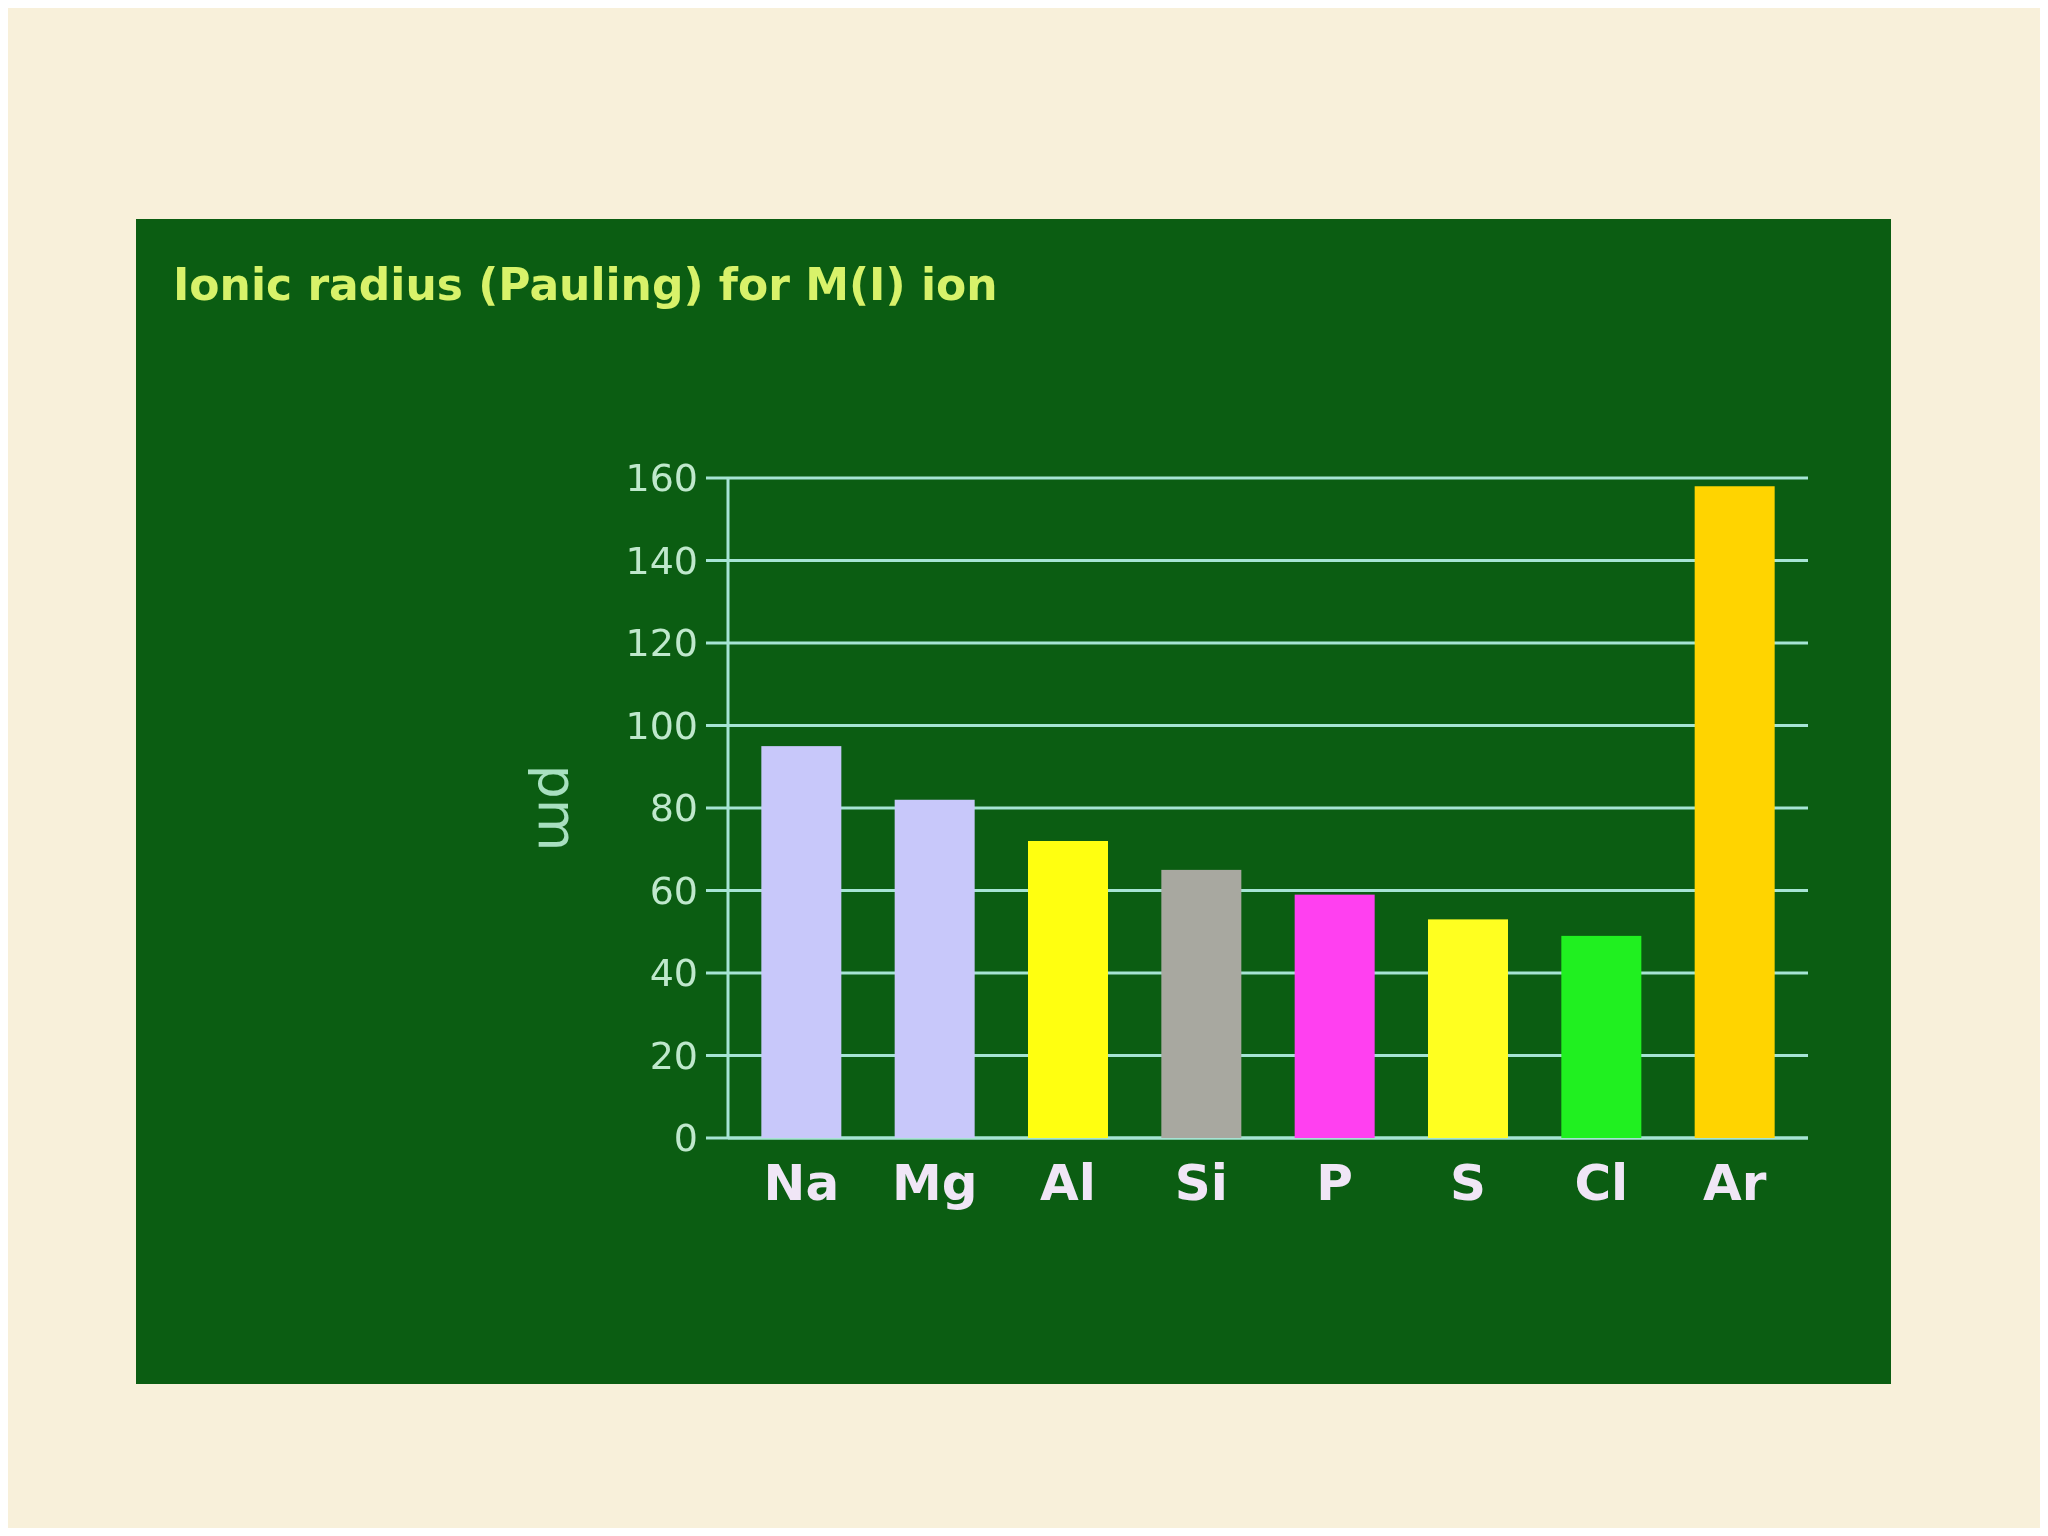  I want to click on y-tick-label: 80, so click(673, 808).